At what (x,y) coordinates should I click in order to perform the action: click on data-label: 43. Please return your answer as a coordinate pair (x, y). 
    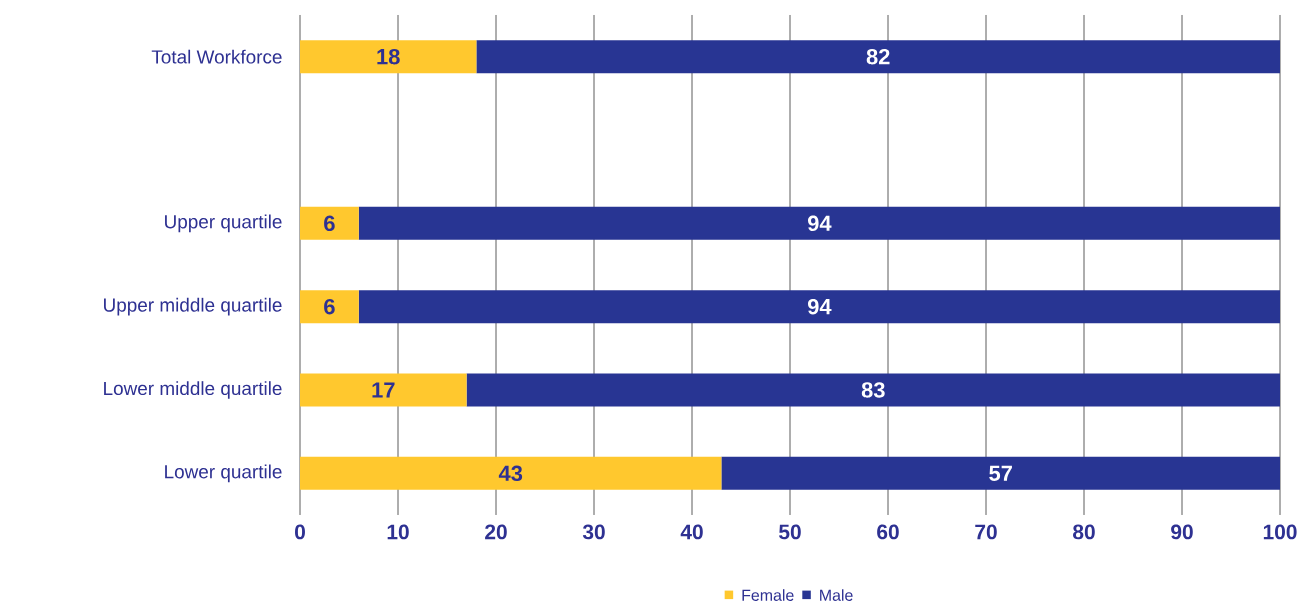
    Looking at the image, I should click on (510, 473).